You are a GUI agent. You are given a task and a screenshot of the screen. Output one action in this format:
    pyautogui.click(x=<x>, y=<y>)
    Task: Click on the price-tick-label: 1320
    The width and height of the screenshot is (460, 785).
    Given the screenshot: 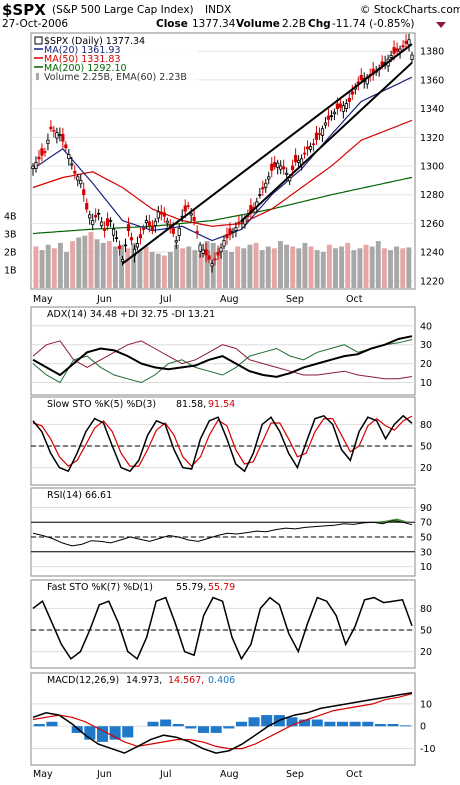 What is the action you would take?
    pyautogui.click(x=432, y=138)
    